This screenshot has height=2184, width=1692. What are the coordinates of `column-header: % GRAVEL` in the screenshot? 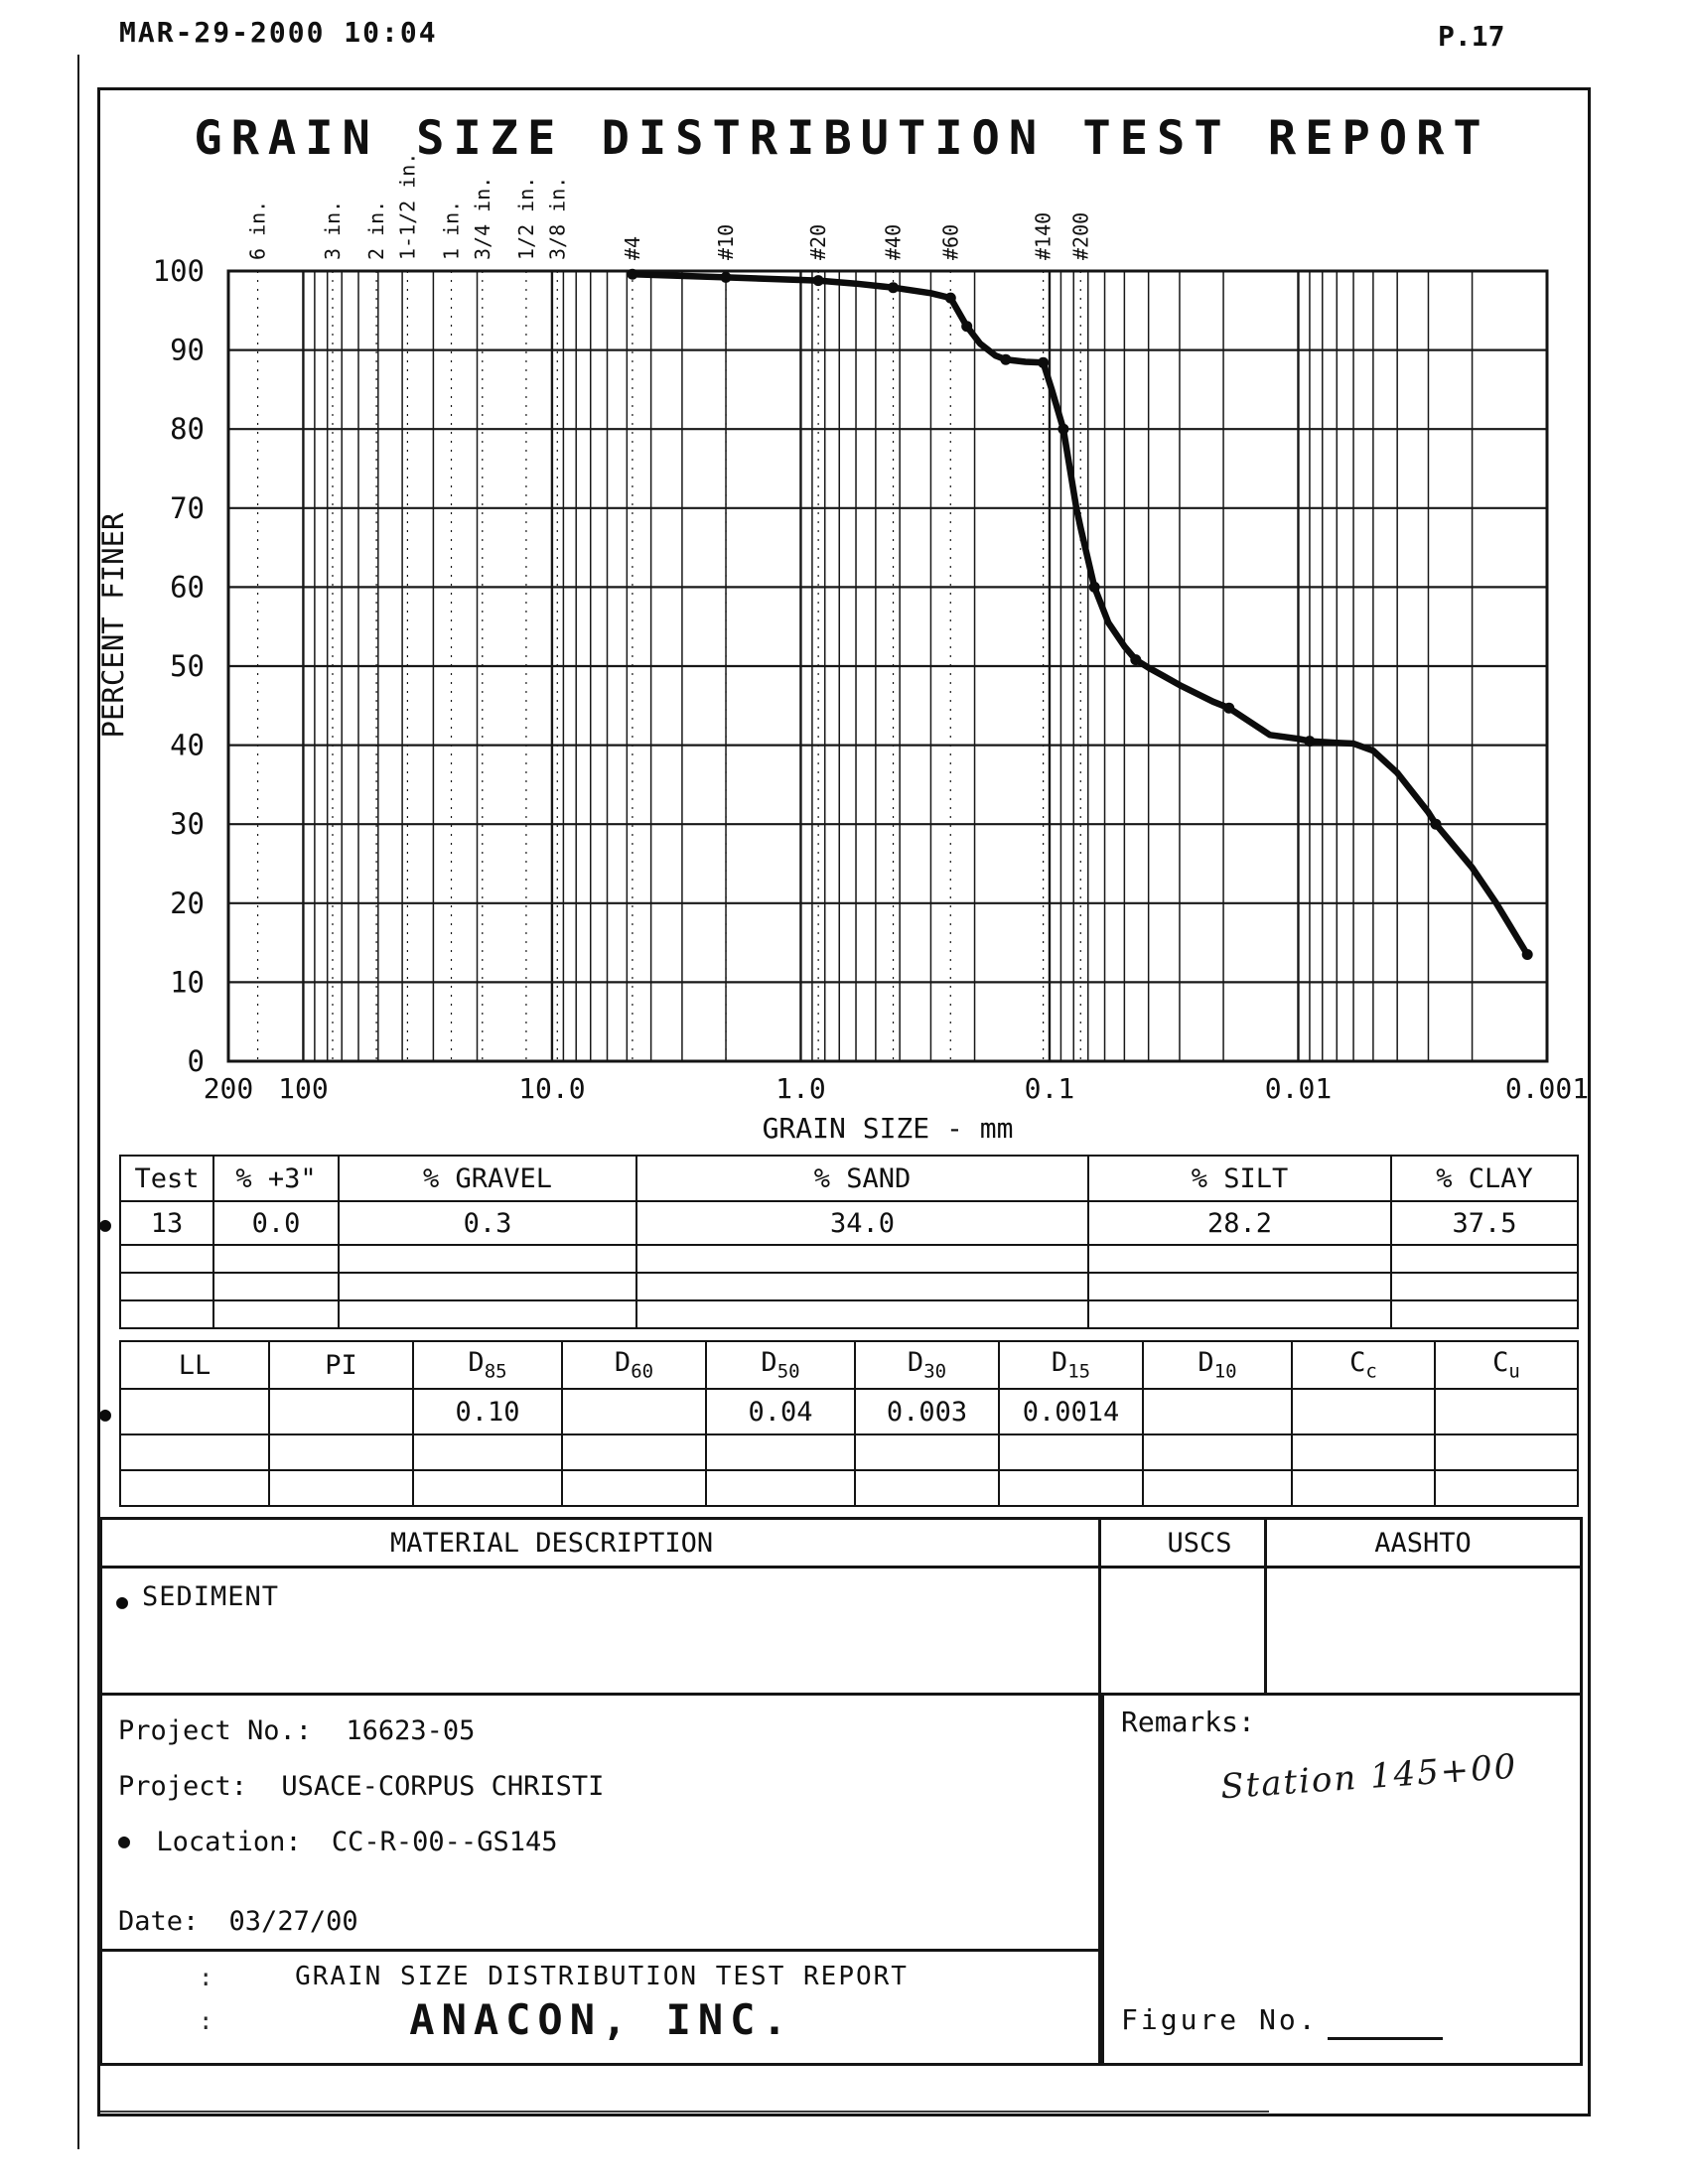 It's located at (487, 1178).